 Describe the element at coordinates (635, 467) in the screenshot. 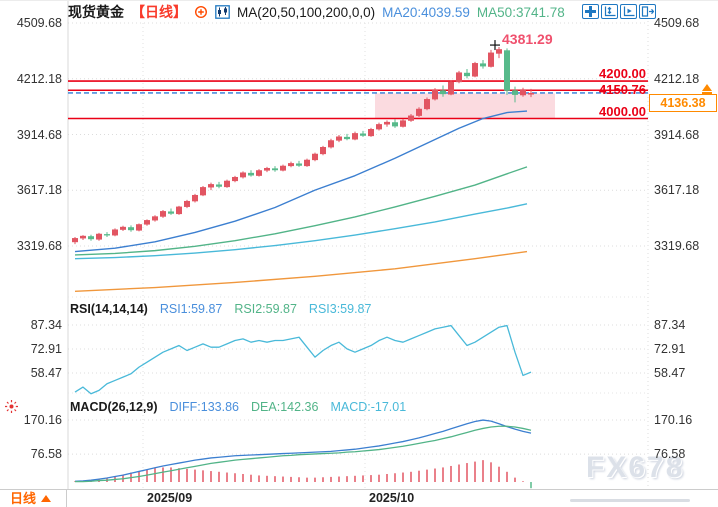

I see `watermark: FX678` at that location.